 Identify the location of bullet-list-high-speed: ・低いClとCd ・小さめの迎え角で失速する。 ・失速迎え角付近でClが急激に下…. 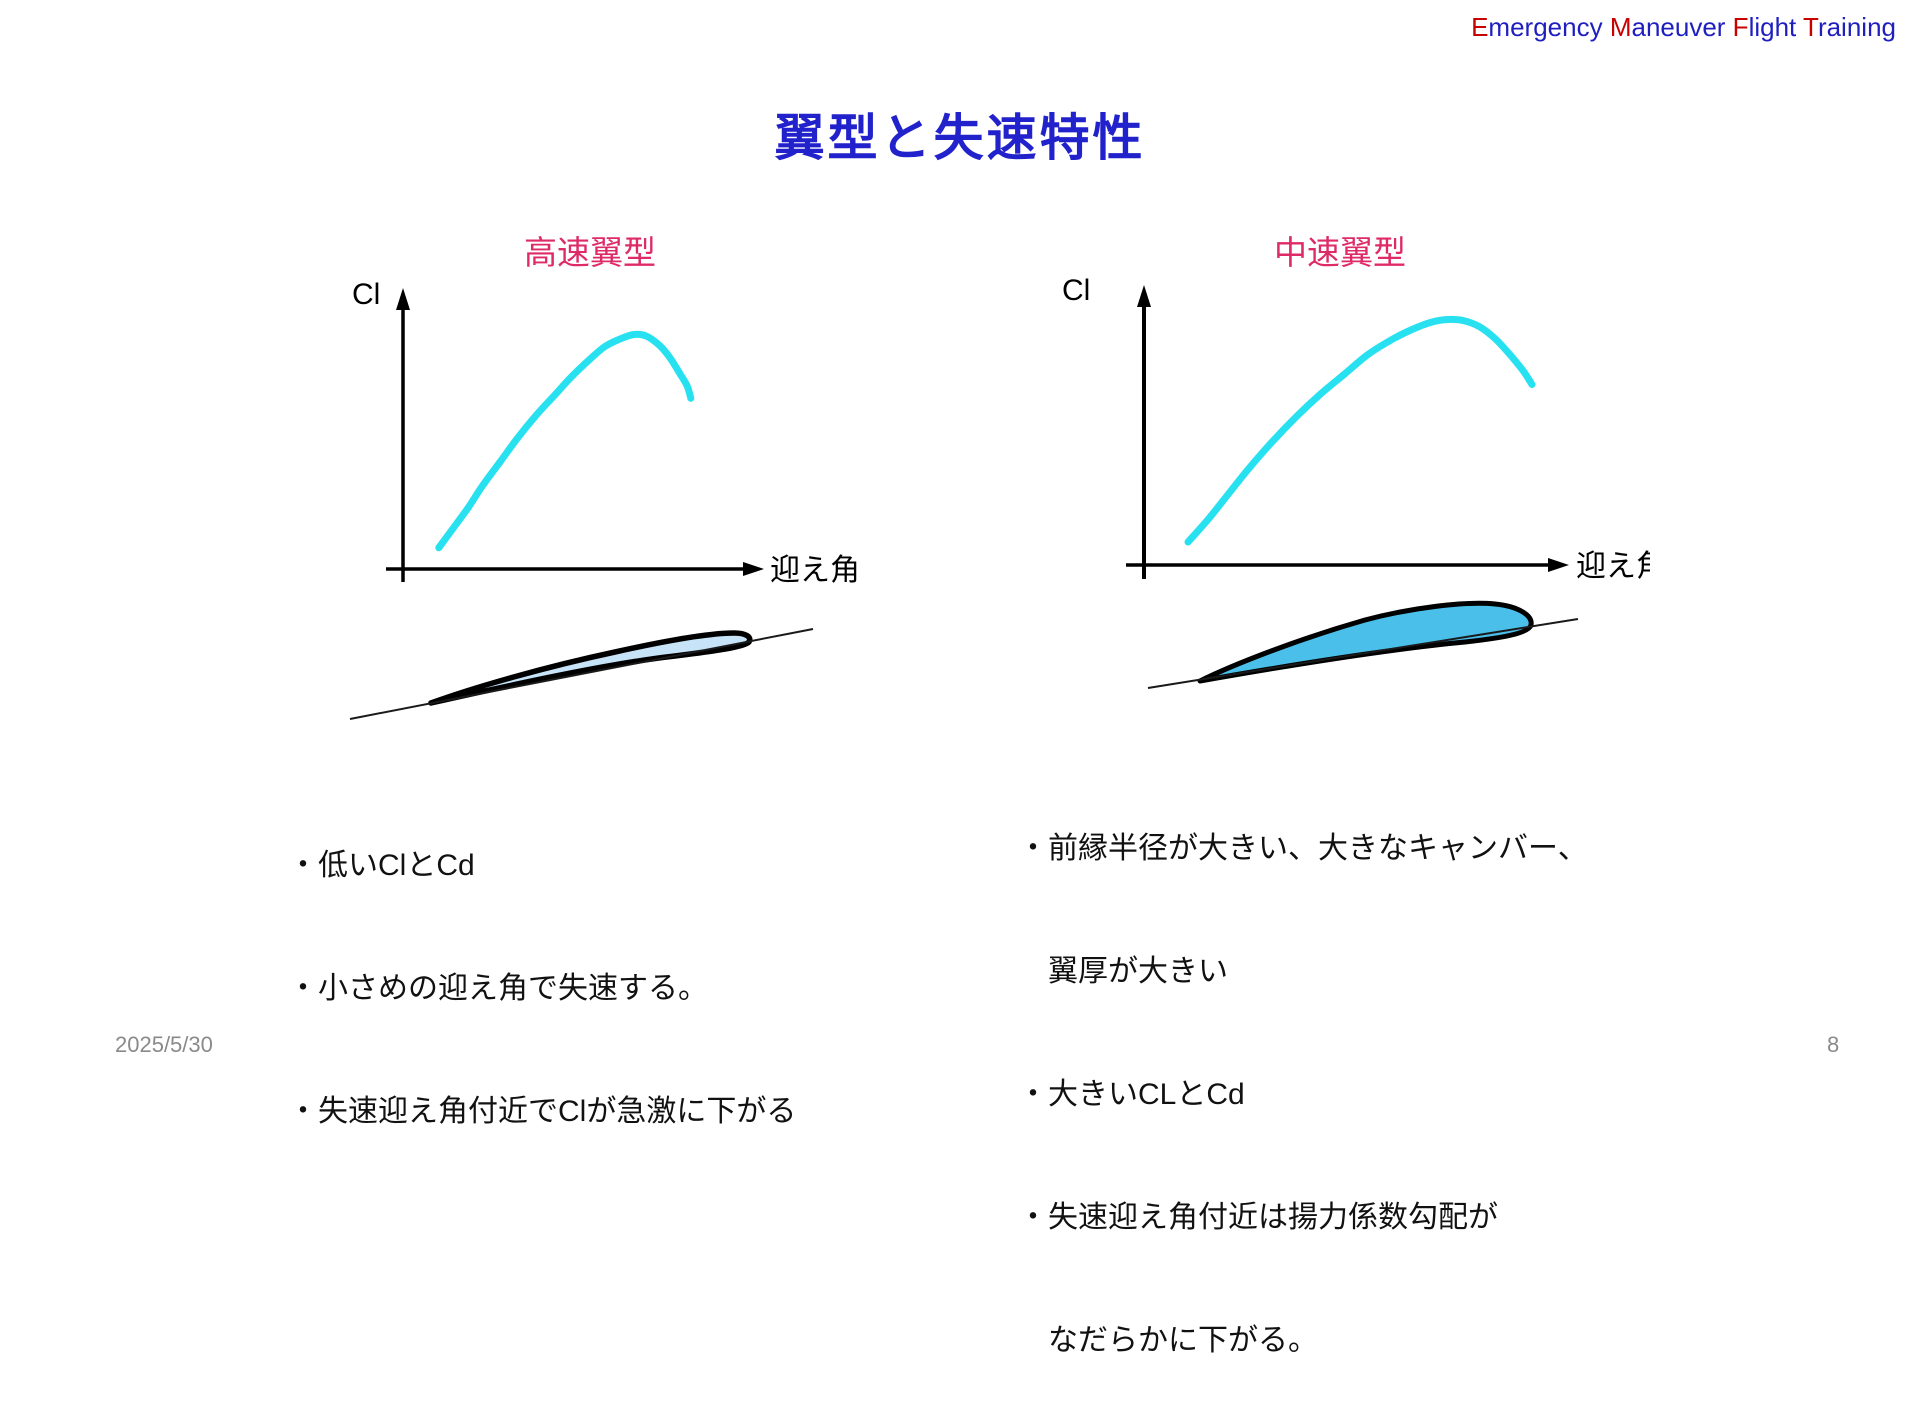
(542, 968).